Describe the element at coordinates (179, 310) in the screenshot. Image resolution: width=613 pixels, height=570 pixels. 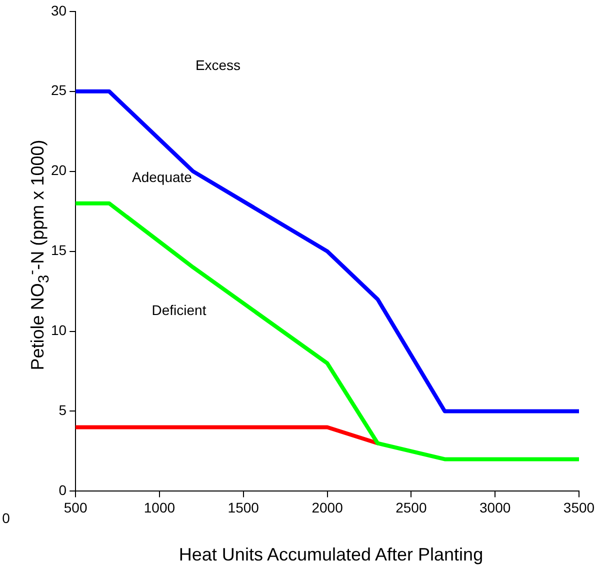
I see `annotation: Deficient` at that location.